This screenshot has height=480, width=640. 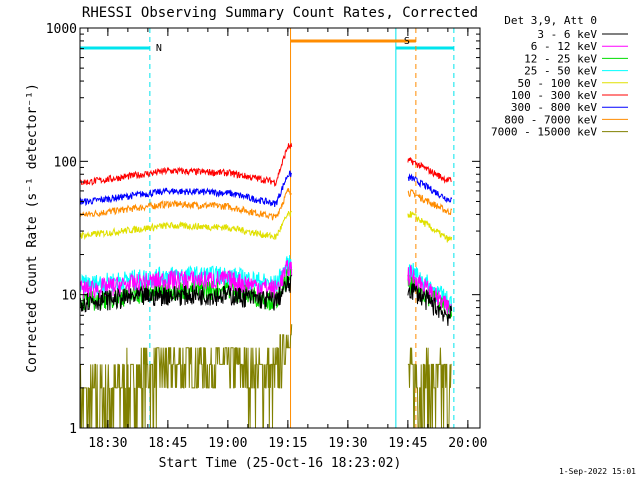 I want to click on x-tick-label: 19:15, so click(x=287, y=443).